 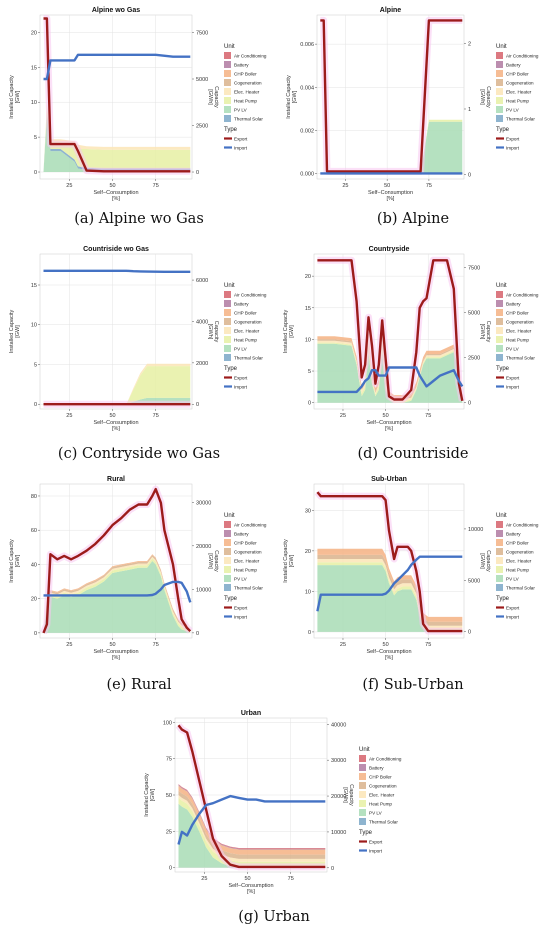 I want to click on chart-title: Countriside wo Gas, so click(x=116, y=249).